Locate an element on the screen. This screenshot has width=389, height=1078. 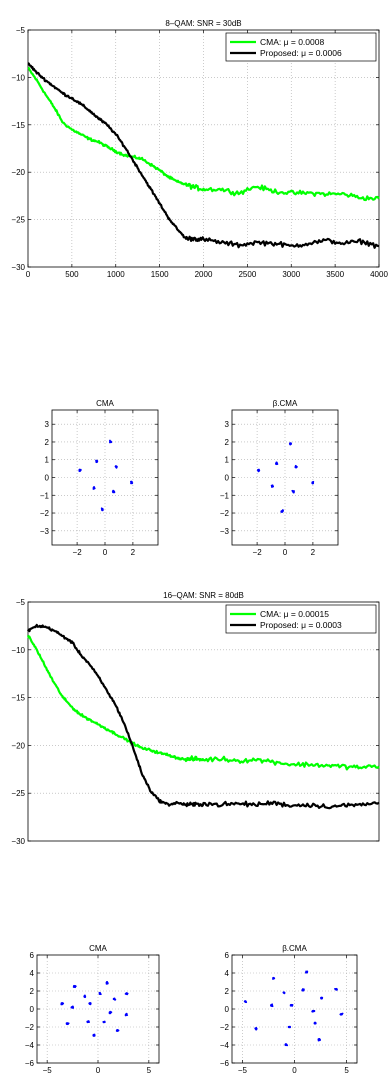
y-tick-label: 3 is located at coordinates (227, 424).